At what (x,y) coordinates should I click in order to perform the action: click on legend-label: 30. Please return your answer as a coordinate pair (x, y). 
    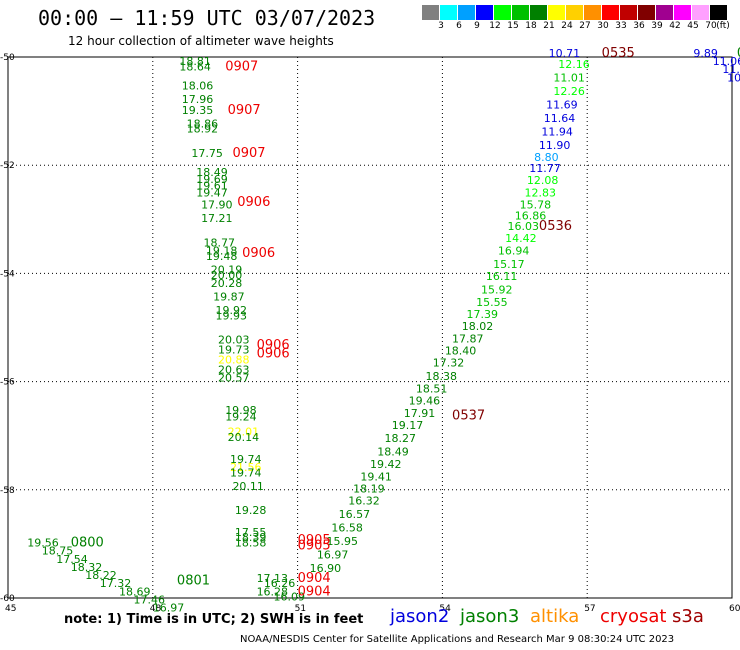
    Looking at the image, I should click on (603, 26).